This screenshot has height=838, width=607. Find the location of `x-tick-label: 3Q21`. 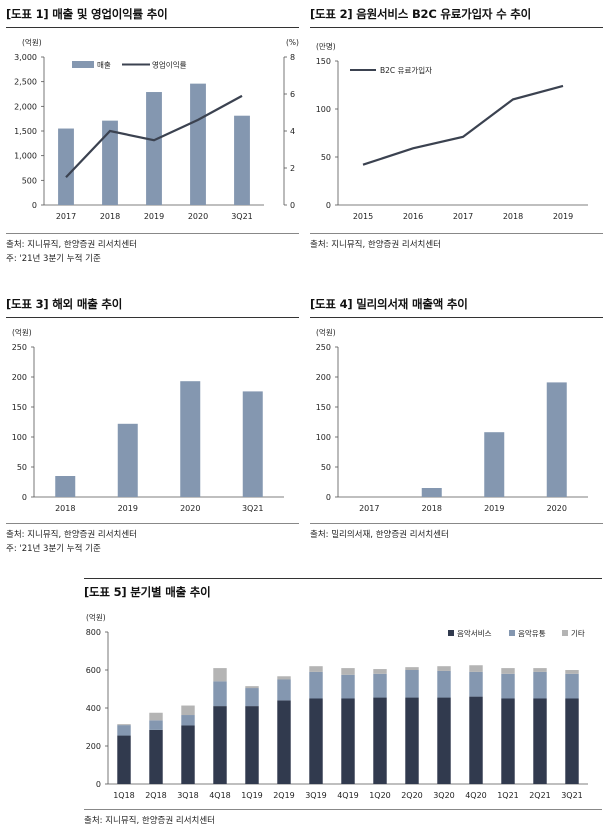

x-tick-label: 3Q21 is located at coordinates (253, 508).